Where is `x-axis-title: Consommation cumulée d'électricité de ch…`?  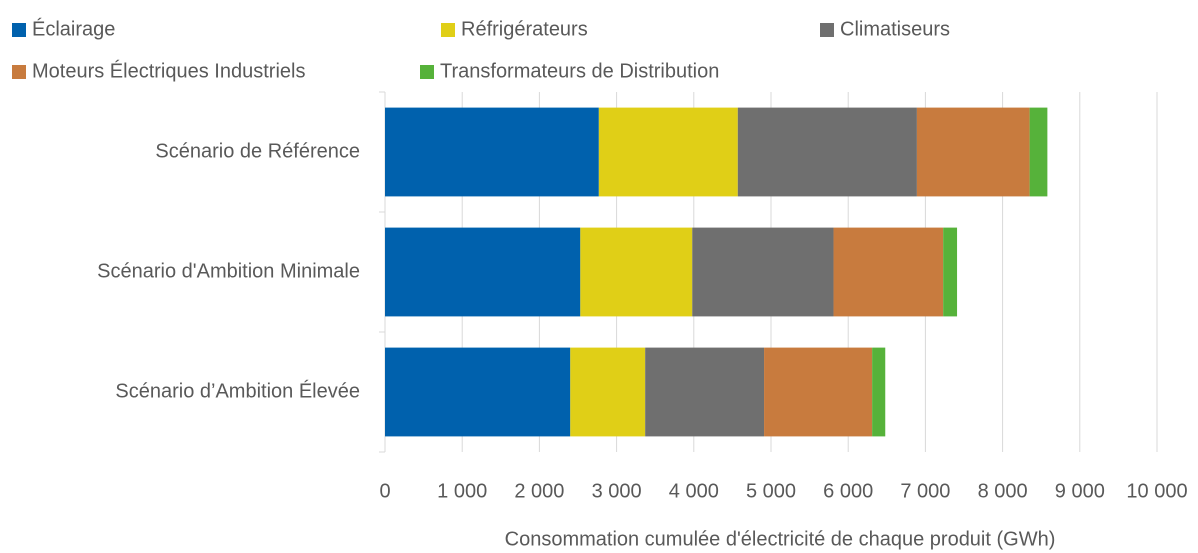
x-axis-title: Consommation cumulée d'électricité de ch… is located at coordinates (780, 539).